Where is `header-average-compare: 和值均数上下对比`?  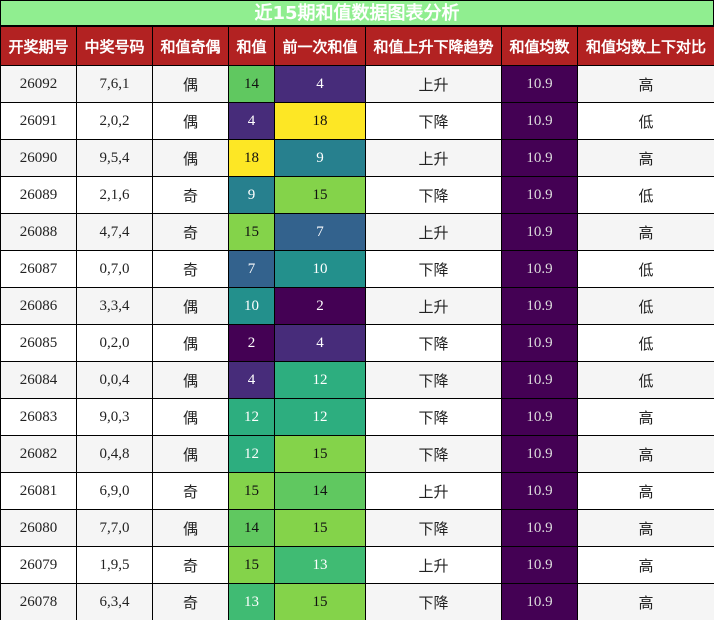
header-average-compare: 和值均数上下对比 is located at coordinates (645, 46).